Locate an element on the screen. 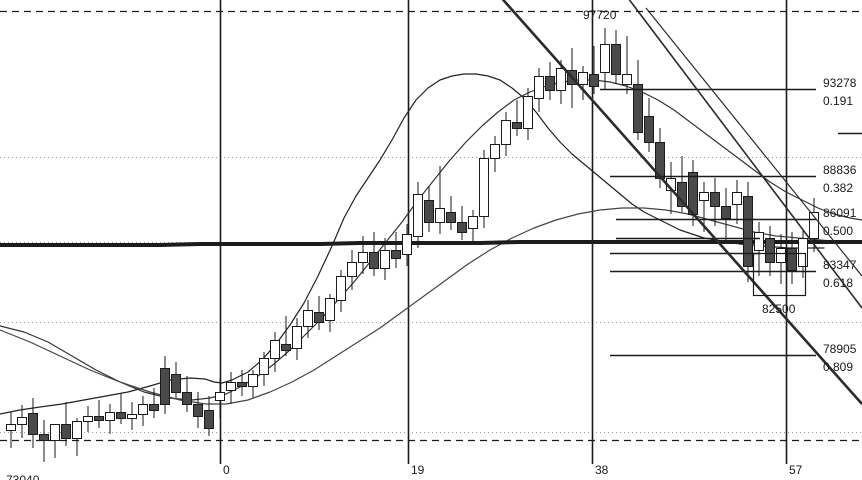 This screenshot has width=862, height=480. price-range-box is located at coordinates (779, 274).